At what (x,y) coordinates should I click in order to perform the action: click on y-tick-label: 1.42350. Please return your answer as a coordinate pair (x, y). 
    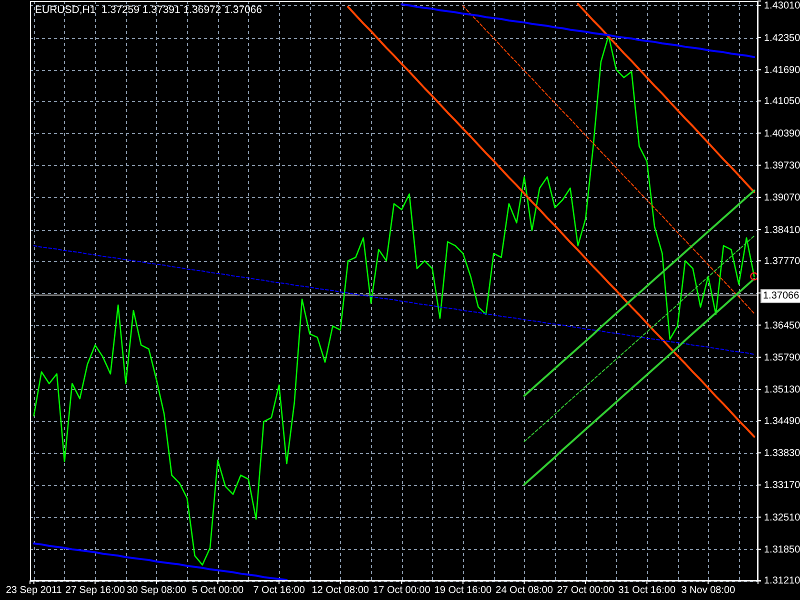
    Looking at the image, I should click on (782, 38).